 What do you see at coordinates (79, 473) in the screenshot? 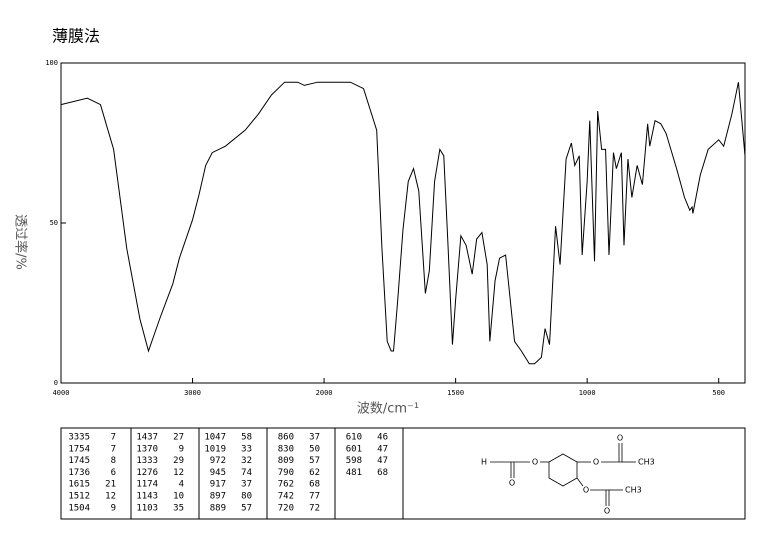
I see `peak-wavenumber: 1736` at bounding box center [79, 473].